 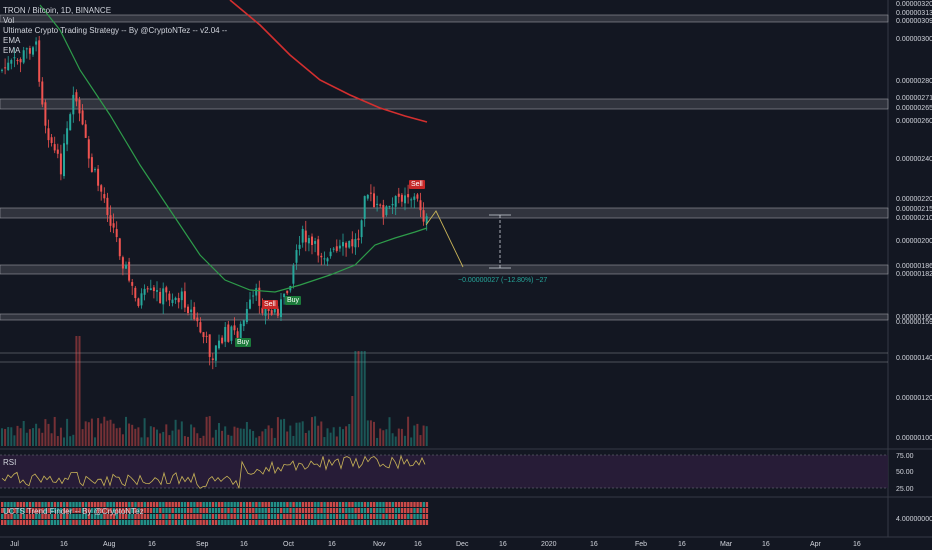 What do you see at coordinates (914, 121) in the screenshot?
I see `price-axis-label: 0.00000260` at bounding box center [914, 121].